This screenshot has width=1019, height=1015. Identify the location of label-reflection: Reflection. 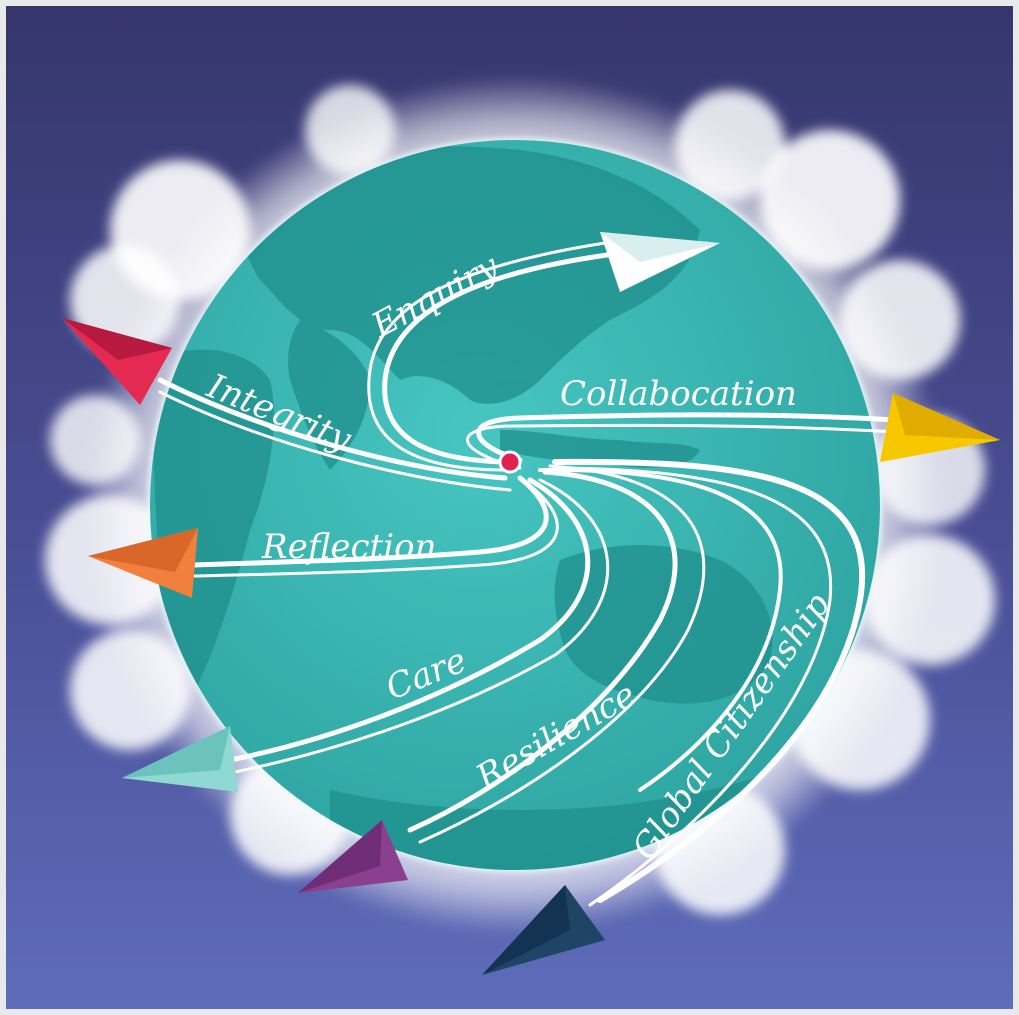
(348, 547).